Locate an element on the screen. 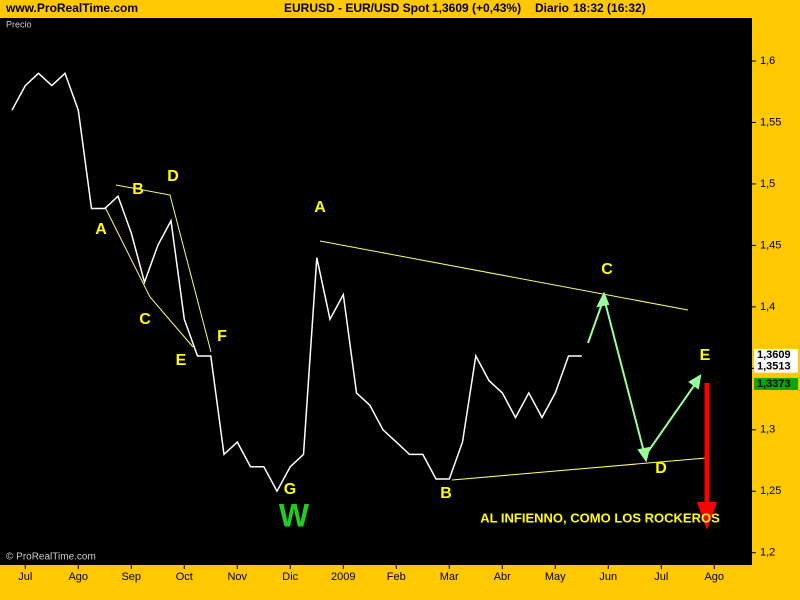 The height and width of the screenshot is (600, 800). wave-label: G is located at coordinates (290, 489).